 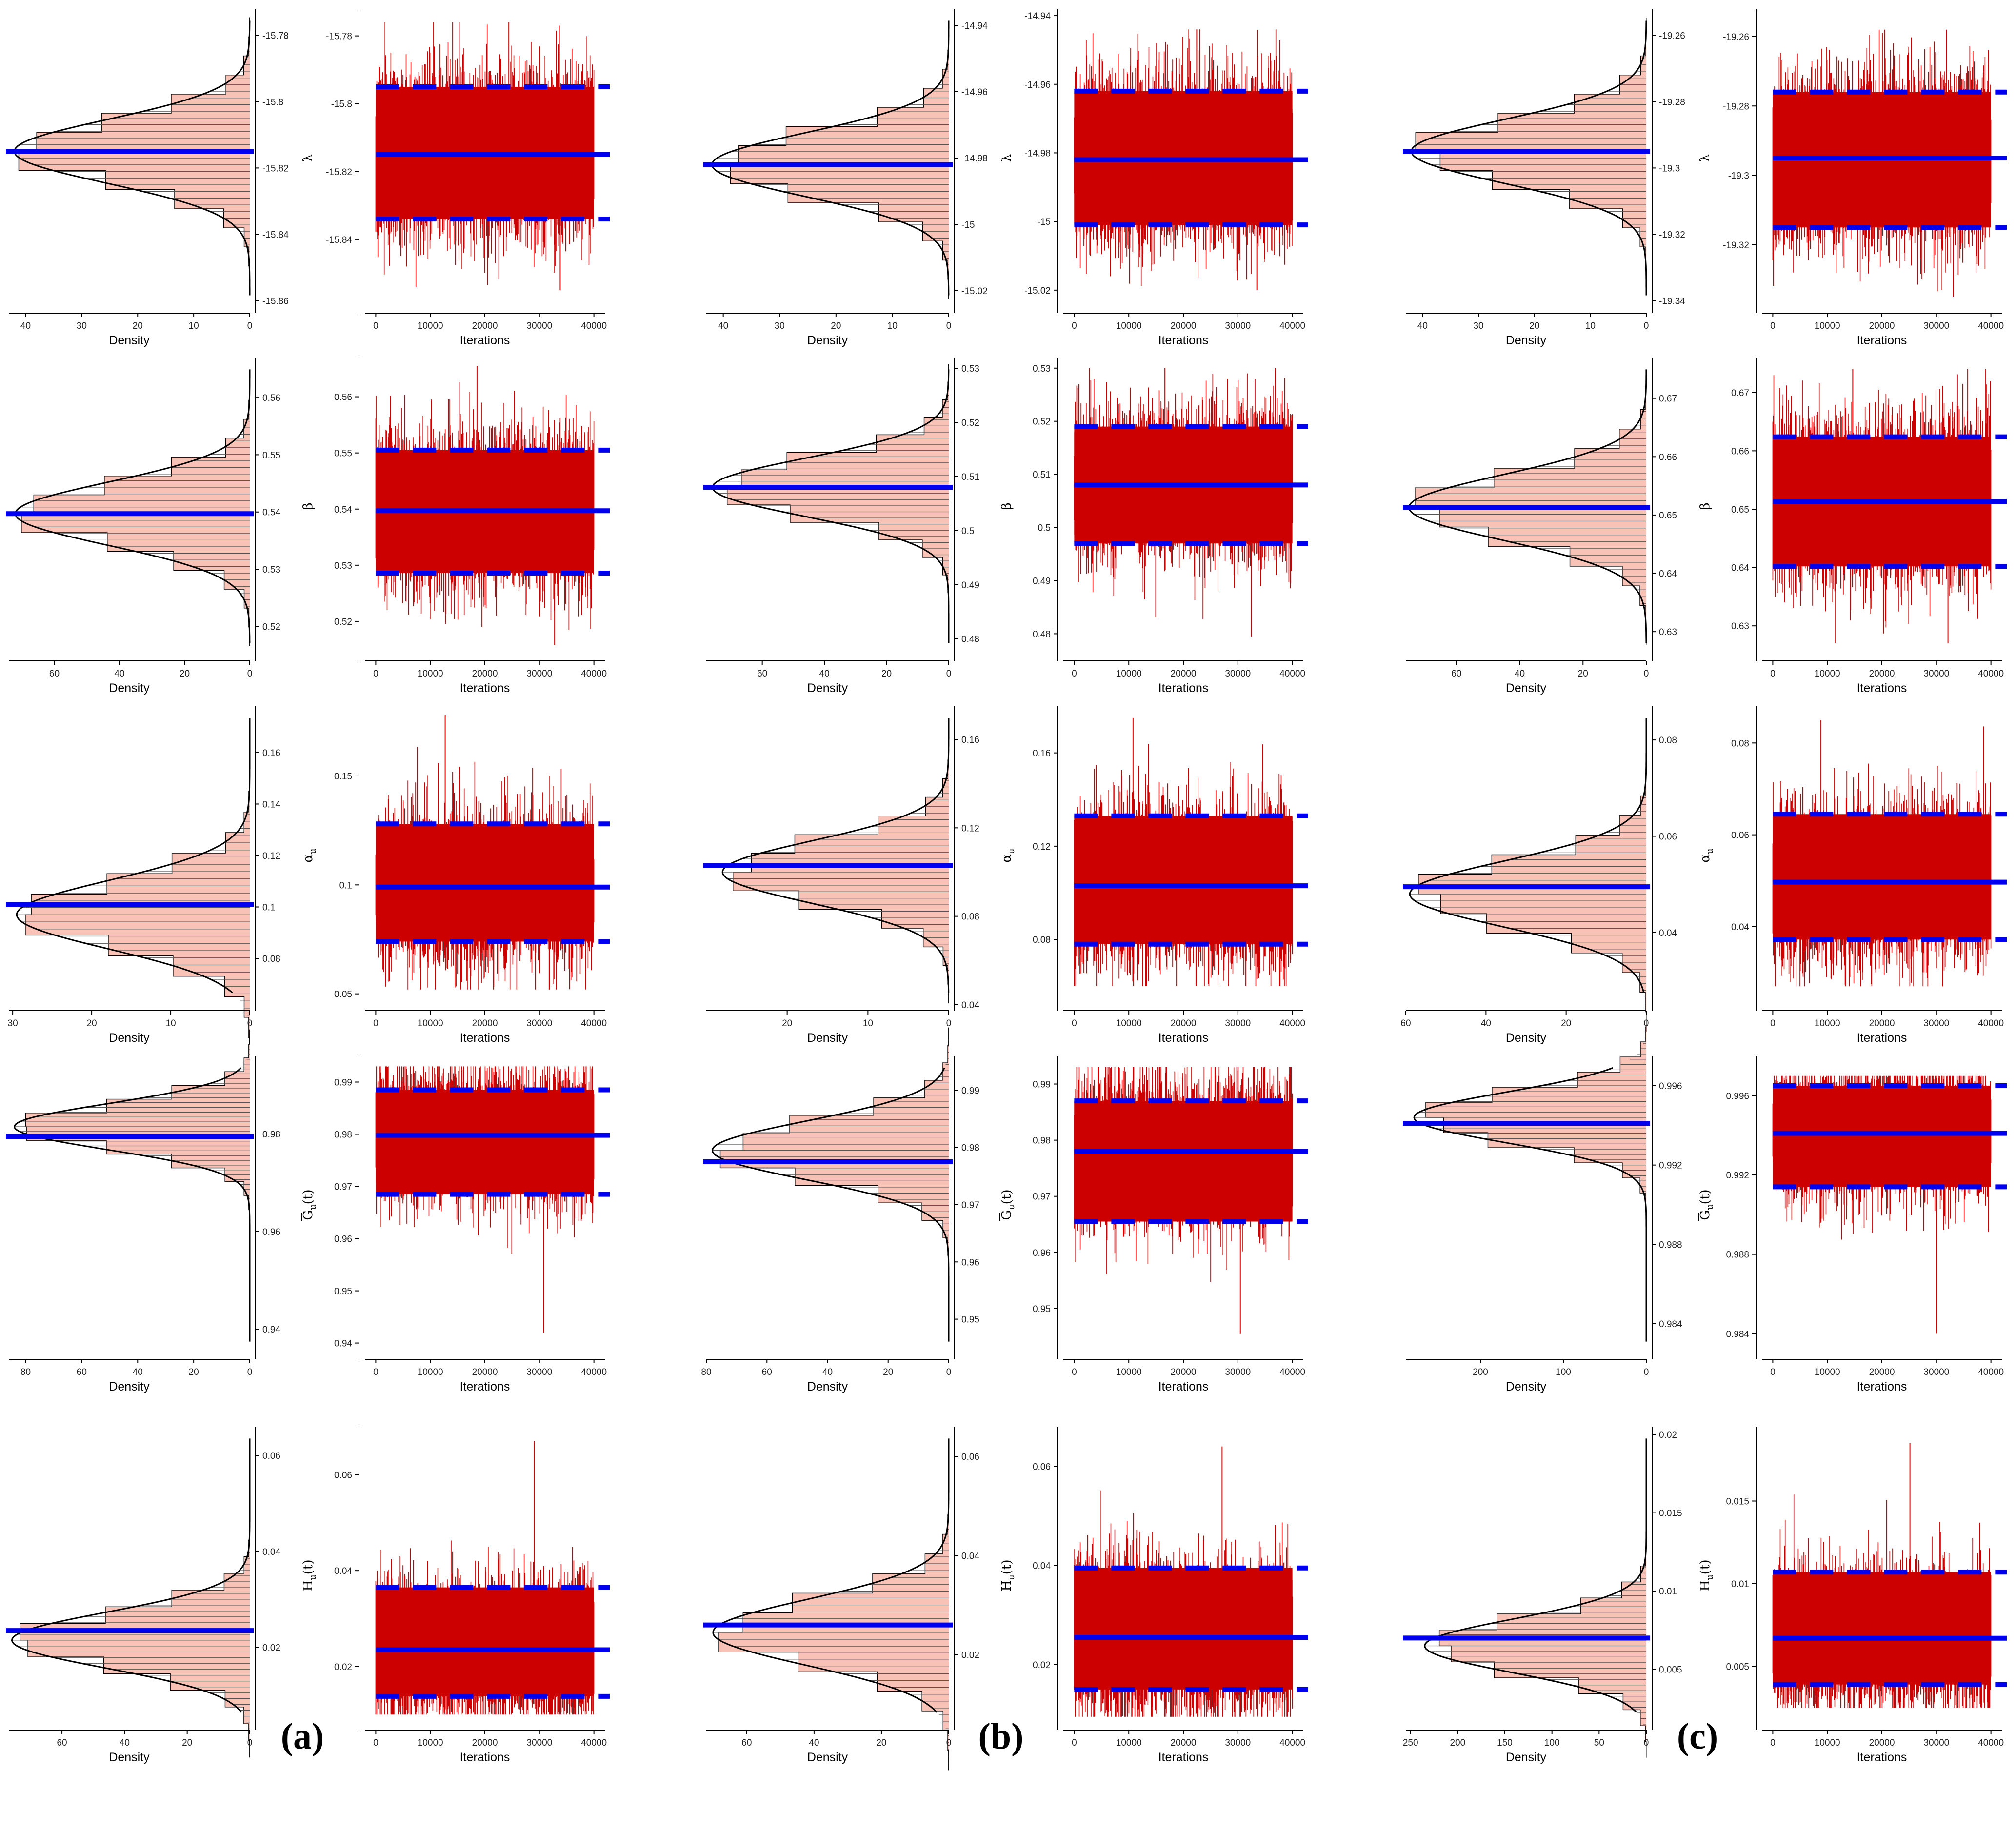 What do you see at coordinates (1668, 516) in the screenshot?
I see `y-tick-label: 0.65` at bounding box center [1668, 516].